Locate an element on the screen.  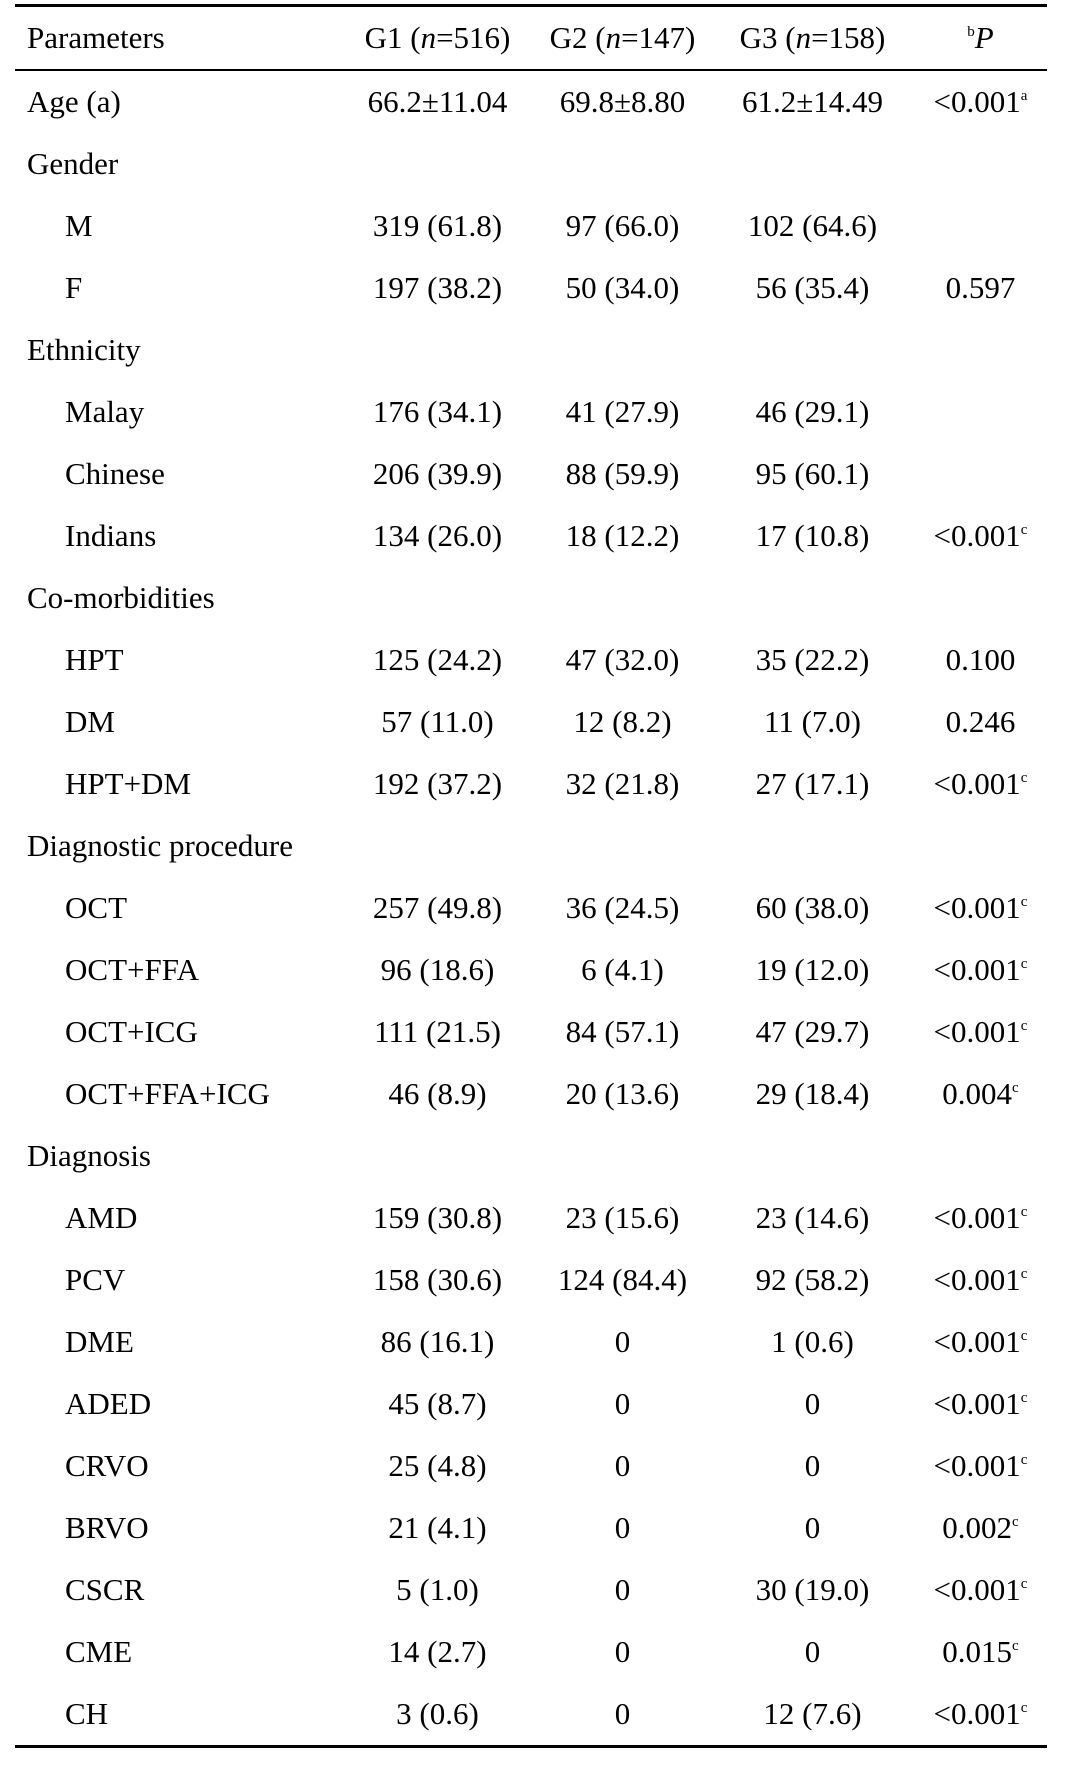
cell-p-value: <0.001a is located at coordinates (978, 101).